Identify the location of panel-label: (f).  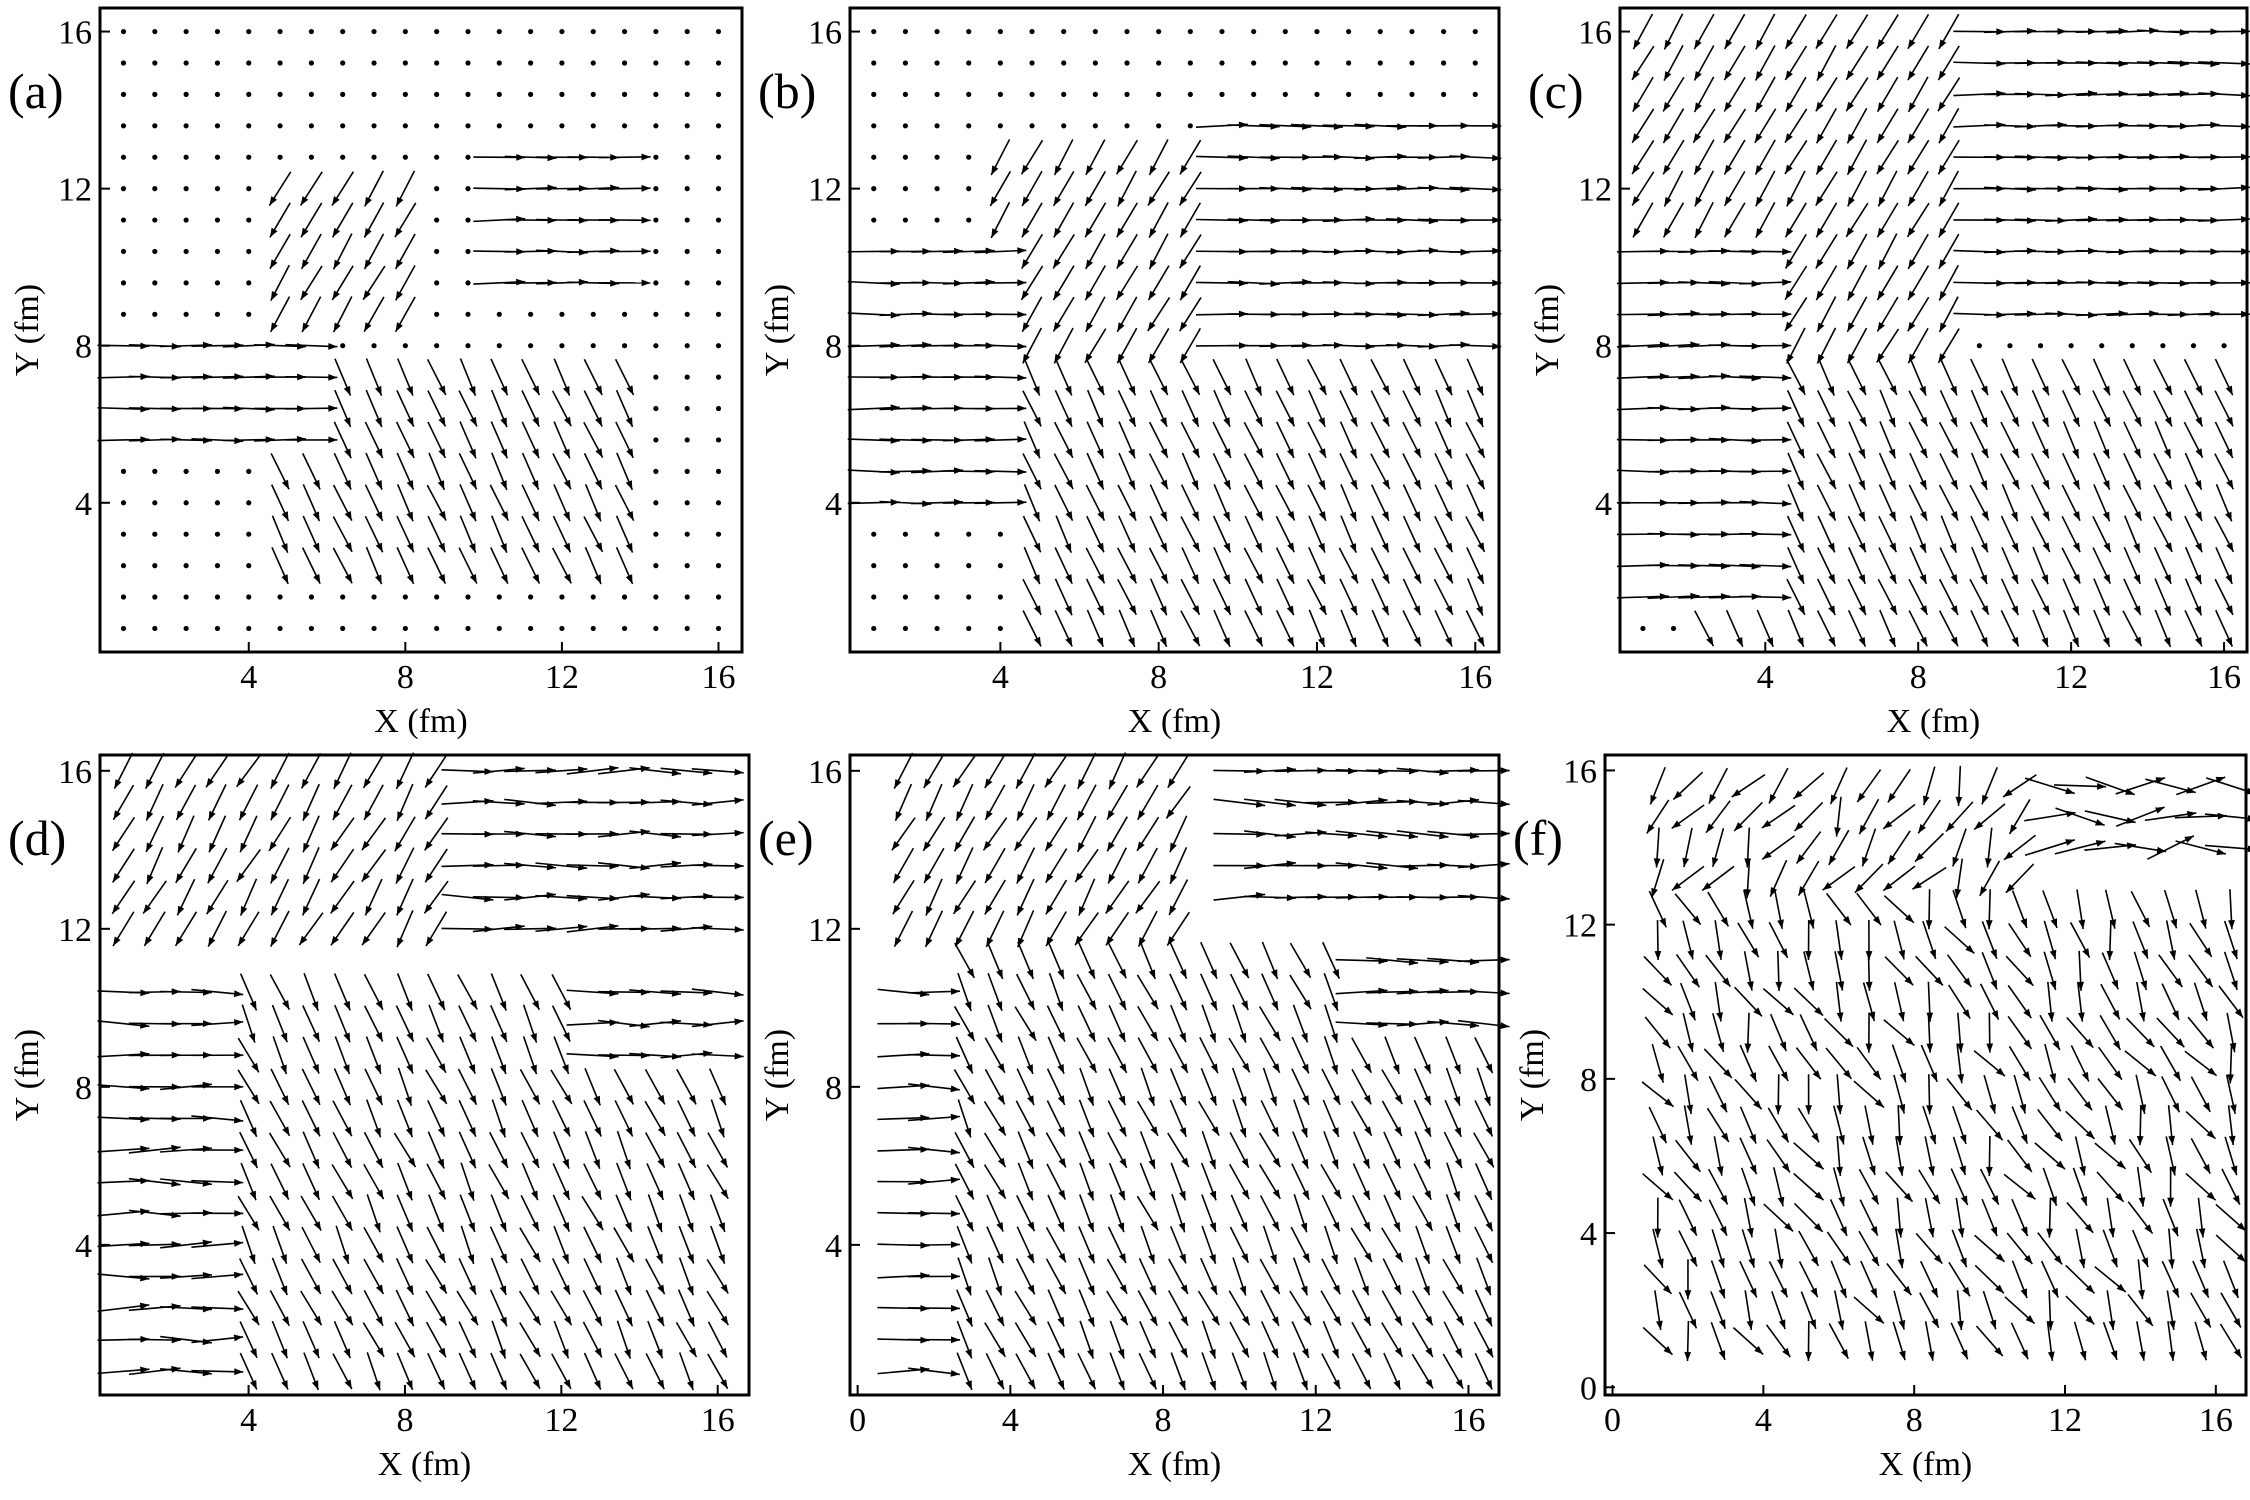
(1538, 838).